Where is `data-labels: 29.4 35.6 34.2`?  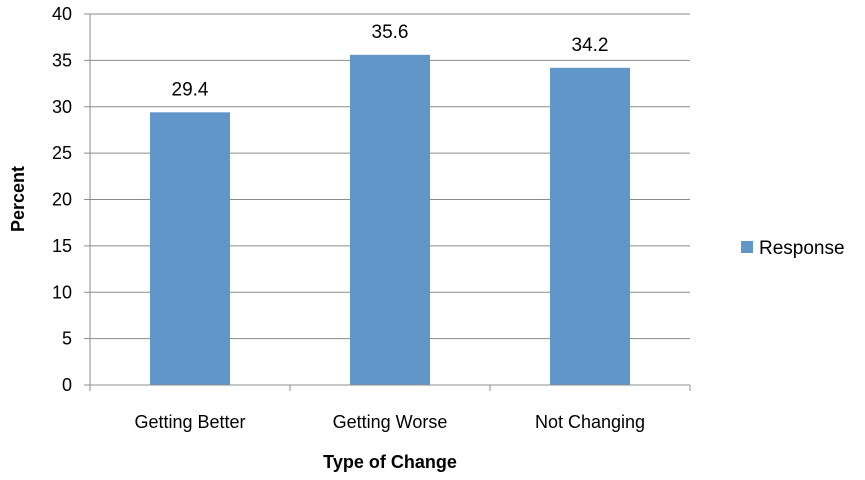 data-labels: 29.4 35.6 34.2 is located at coordinates (390, 61).